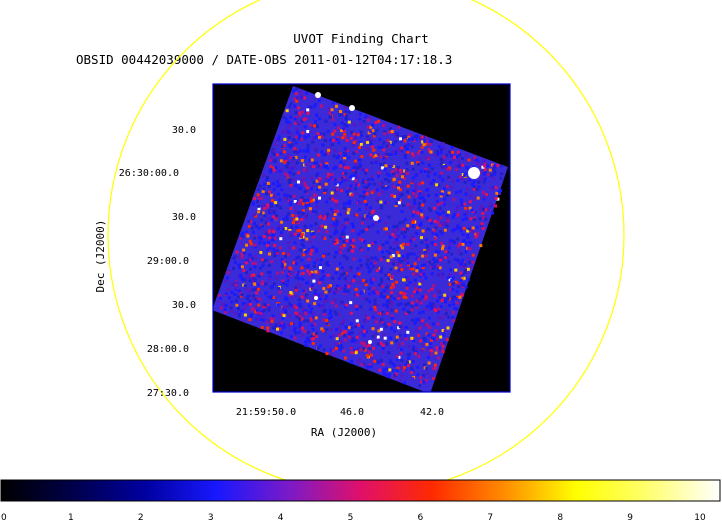 The image size is (722, 521). I want to click on colorbar-labels: 0 1 2 3 4 5 6 7 8 9 10, so click(353, 517).